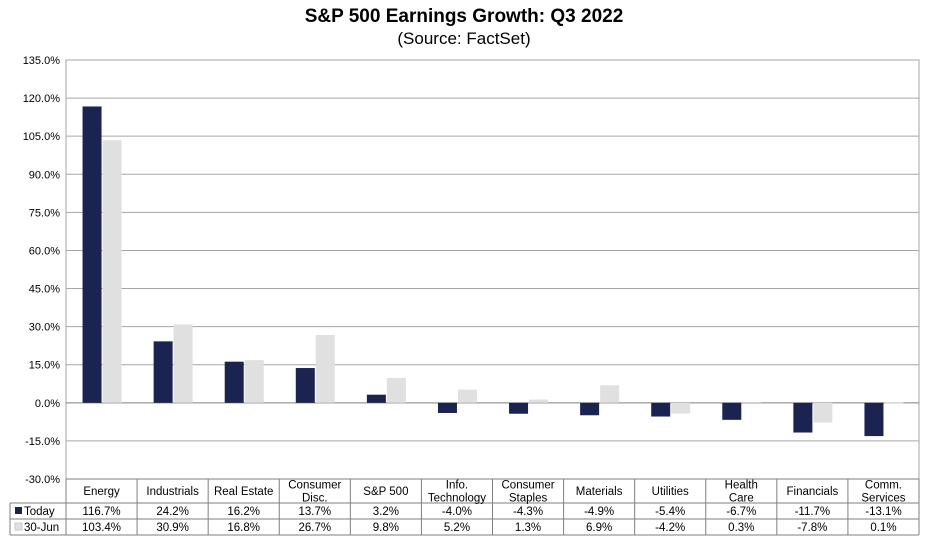  I want to click on chart-title: S&P 500 Earnings Growth: Q3 2022, so click(464, 16).